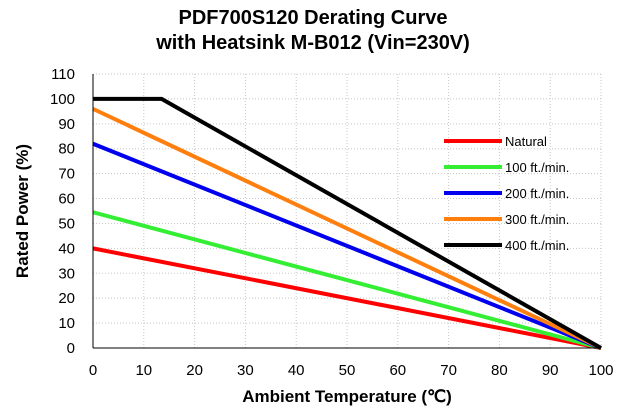 This screenshot has height=410, width=626. Describe the element at coordinates (347, 370) in the screenshot. I see `x-tick-label: 50` at that location.